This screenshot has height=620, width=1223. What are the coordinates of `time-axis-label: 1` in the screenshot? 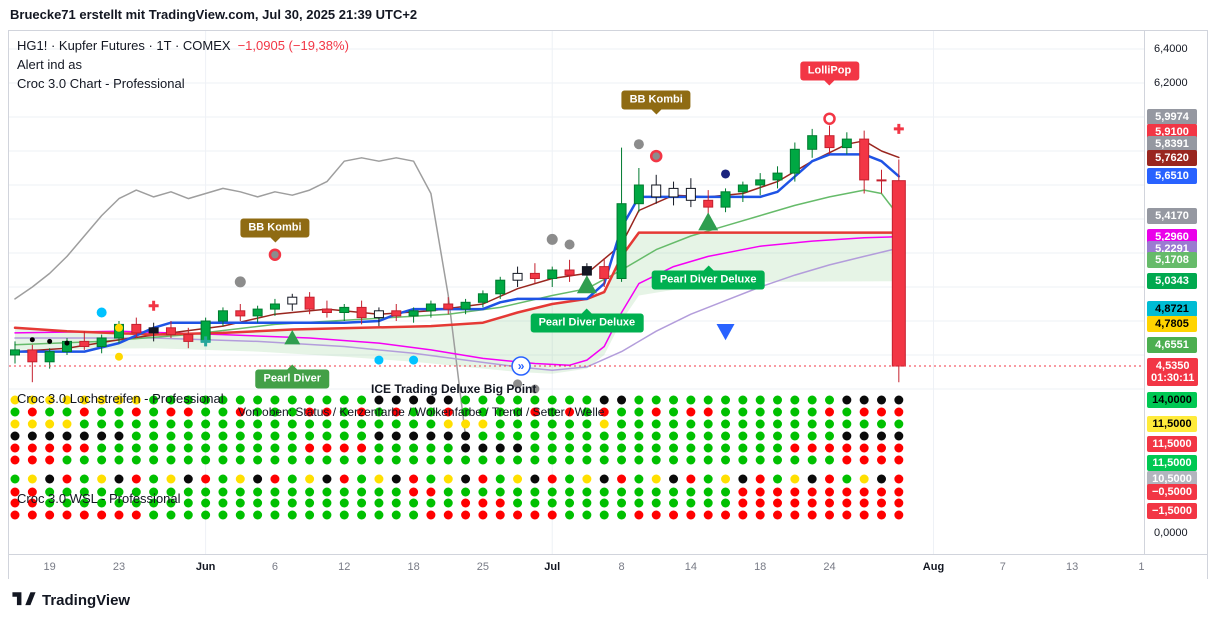 It's located at (1141, 567).